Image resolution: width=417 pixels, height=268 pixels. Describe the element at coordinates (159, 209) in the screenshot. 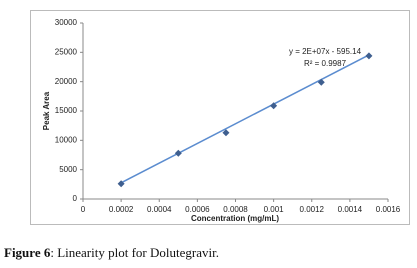

I see `x-tick-label: 0.0004` at that location.